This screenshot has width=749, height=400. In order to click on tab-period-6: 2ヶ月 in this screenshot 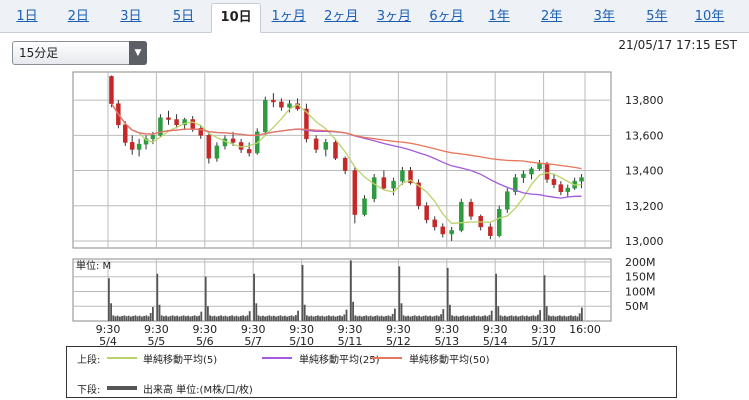, I will do `click(341, 16)`.